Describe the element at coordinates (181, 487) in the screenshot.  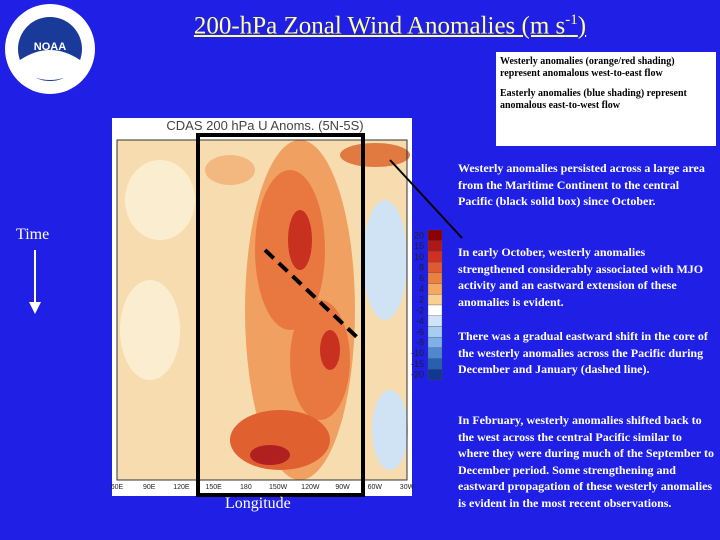
I see `x-label: 120E` at that location.